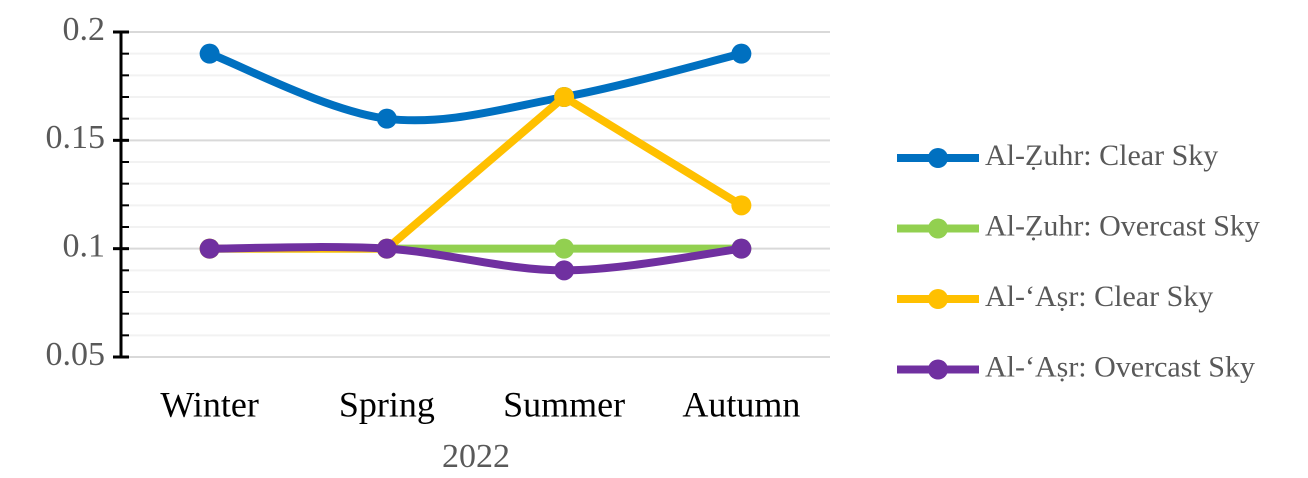 The width and height of the screenshot is (1308, 478). Describe the element at coordinates (476, 456) in the screenshot. I see `x-axis-label: 2022` at that location.